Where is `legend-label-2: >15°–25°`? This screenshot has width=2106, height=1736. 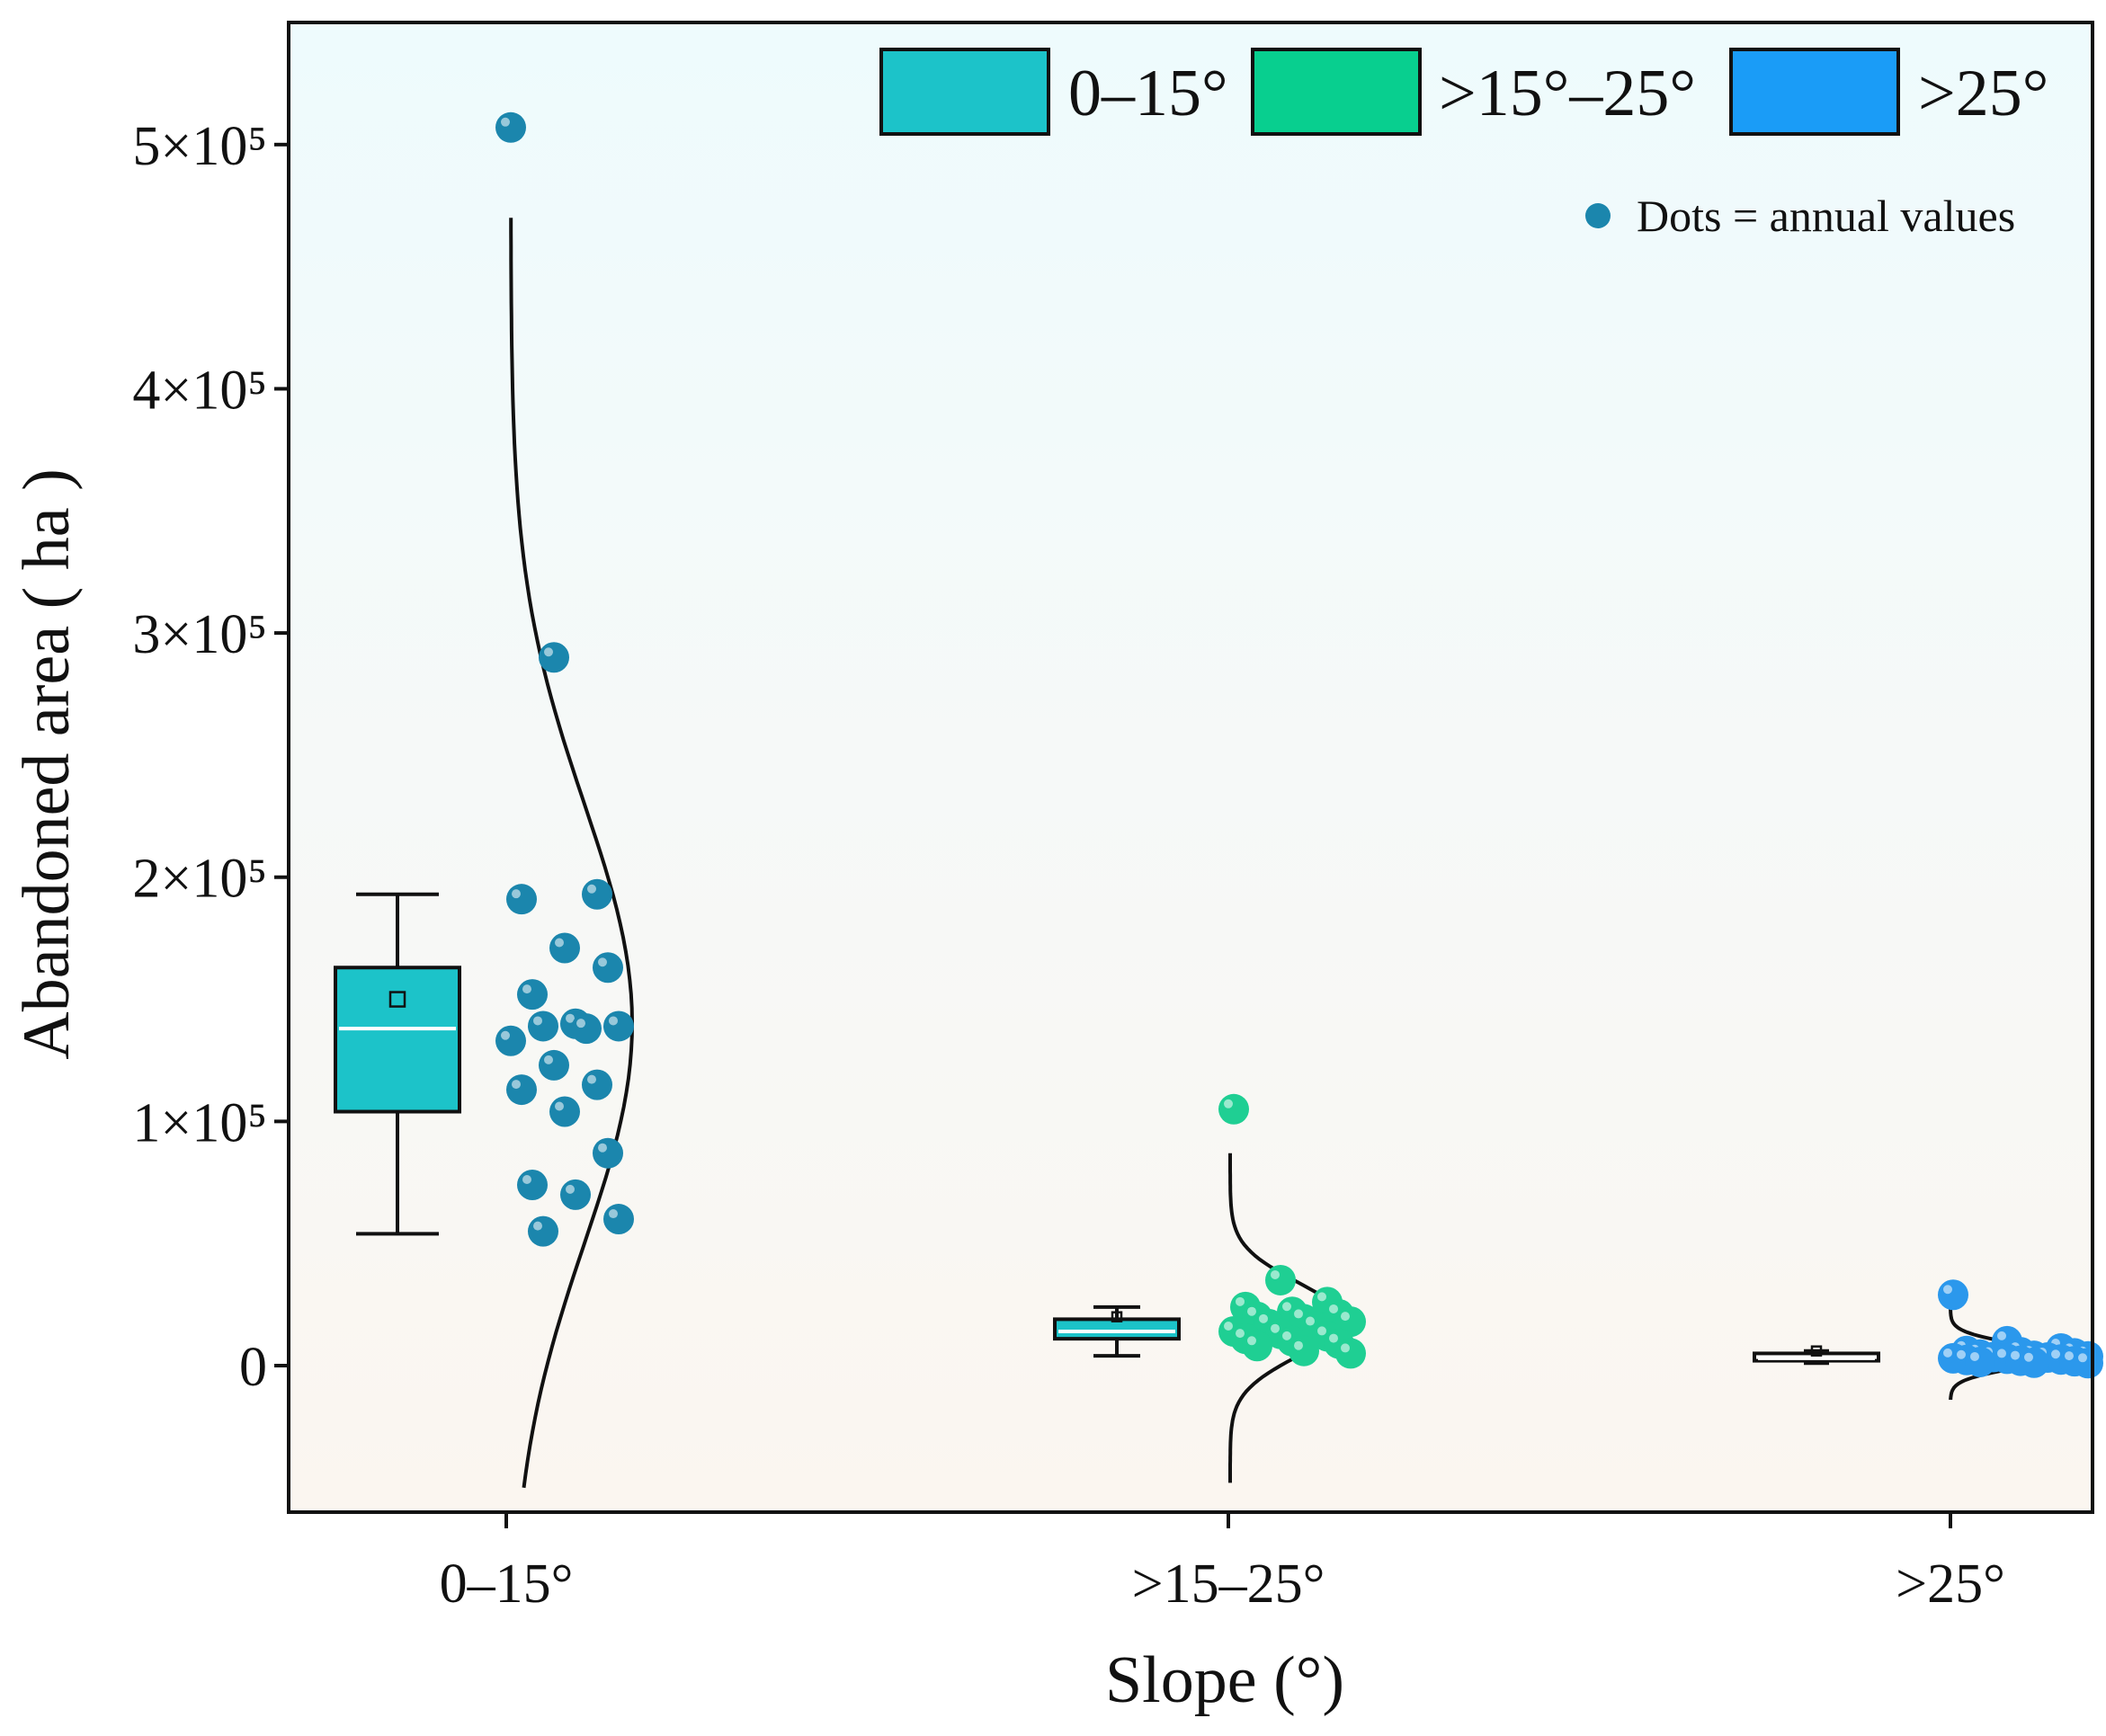
legend-label-2: >15°–25° is located at coordinates (1567, 93).